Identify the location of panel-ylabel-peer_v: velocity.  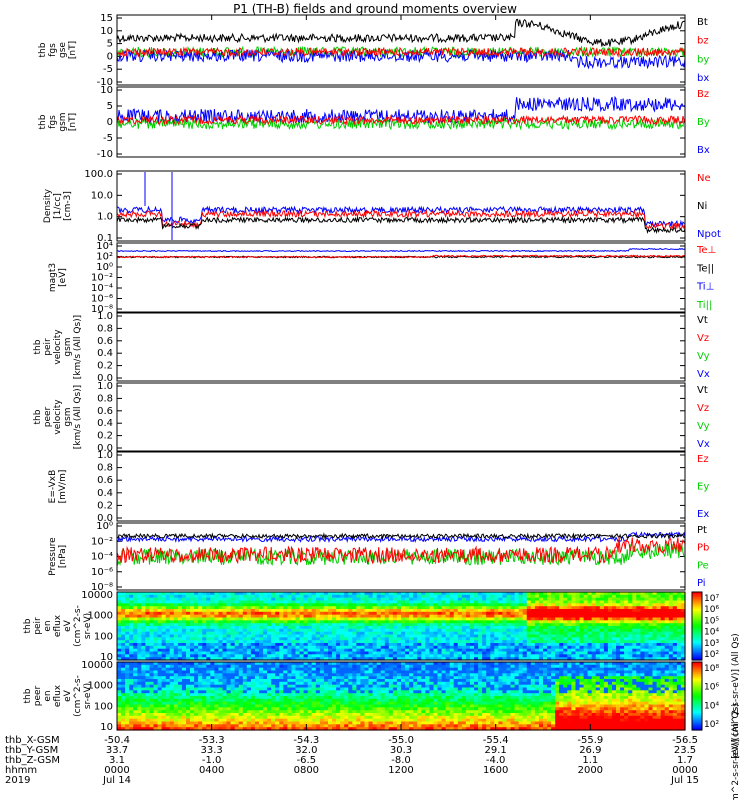
(58, 417).